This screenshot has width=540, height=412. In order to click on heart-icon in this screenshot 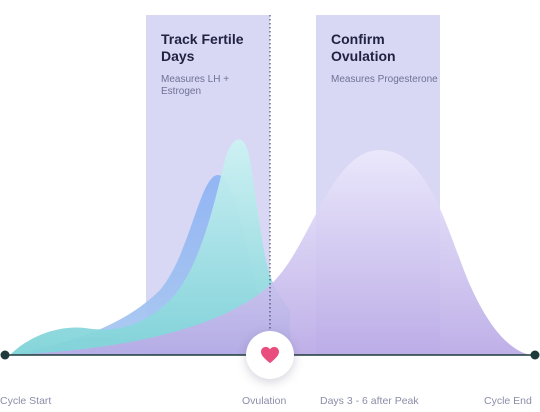, I will do `click(270, 355)`.